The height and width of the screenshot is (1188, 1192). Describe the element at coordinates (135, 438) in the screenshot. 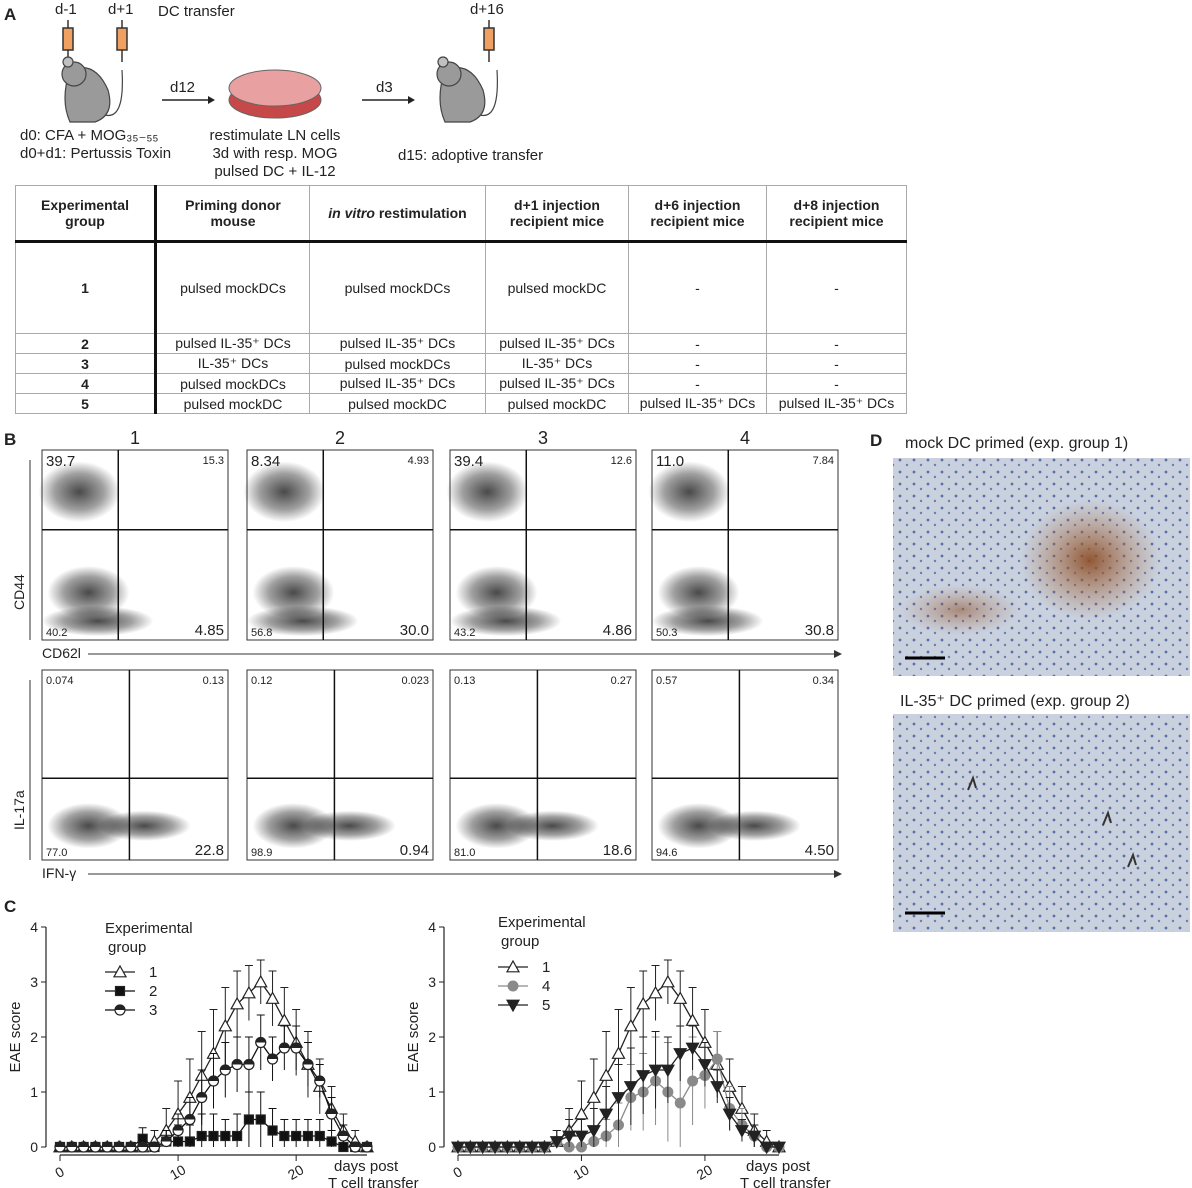

I see `column-title: 1` at that location.